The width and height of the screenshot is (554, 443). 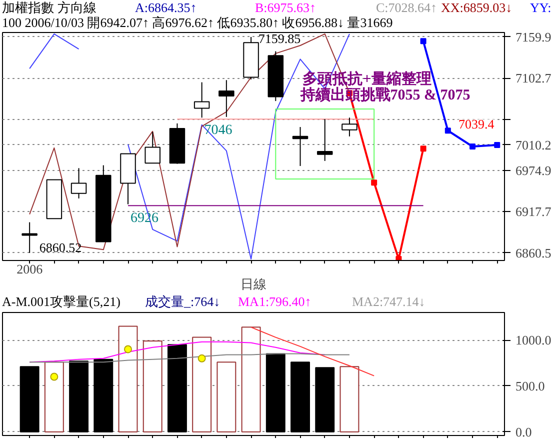 What do you see at coordinates (476, 7) in the screenshot?
I see `text: XX:6859.03↓` at bounding box center [476, 7].